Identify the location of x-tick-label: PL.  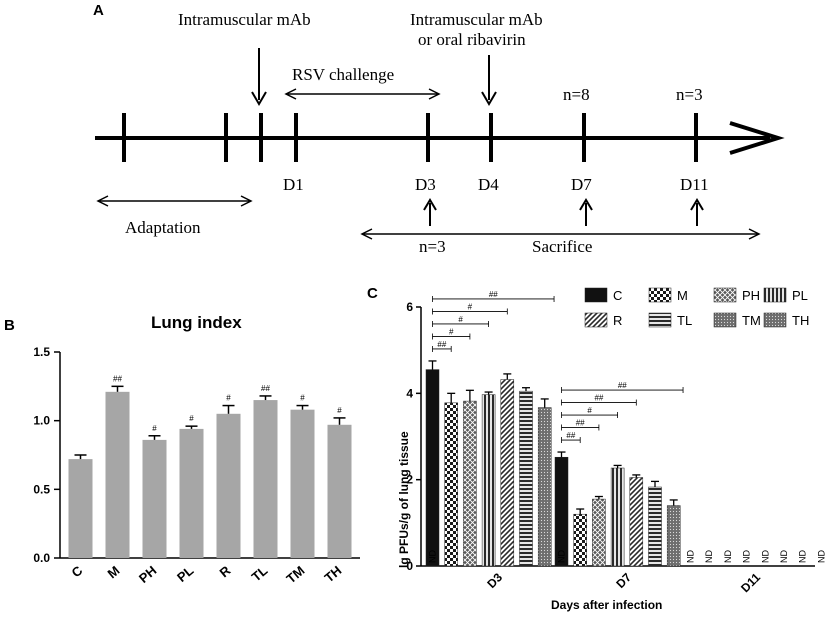
(185, 574).